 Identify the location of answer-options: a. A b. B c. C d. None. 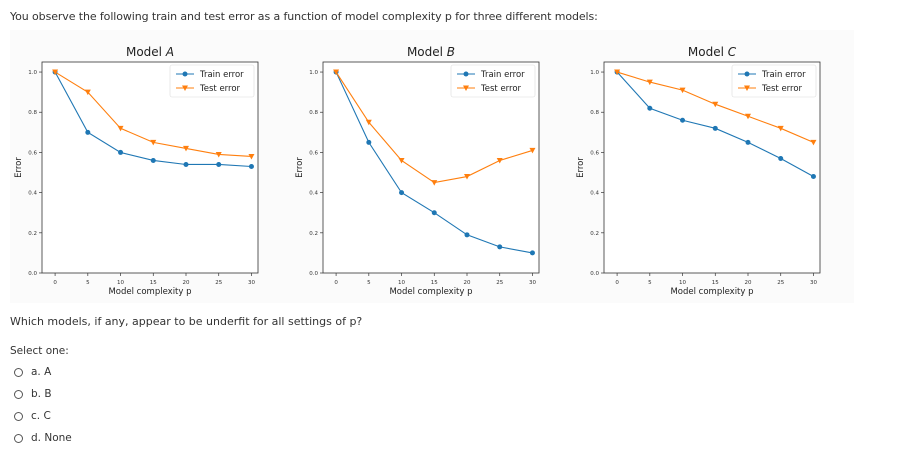
(43, 405).